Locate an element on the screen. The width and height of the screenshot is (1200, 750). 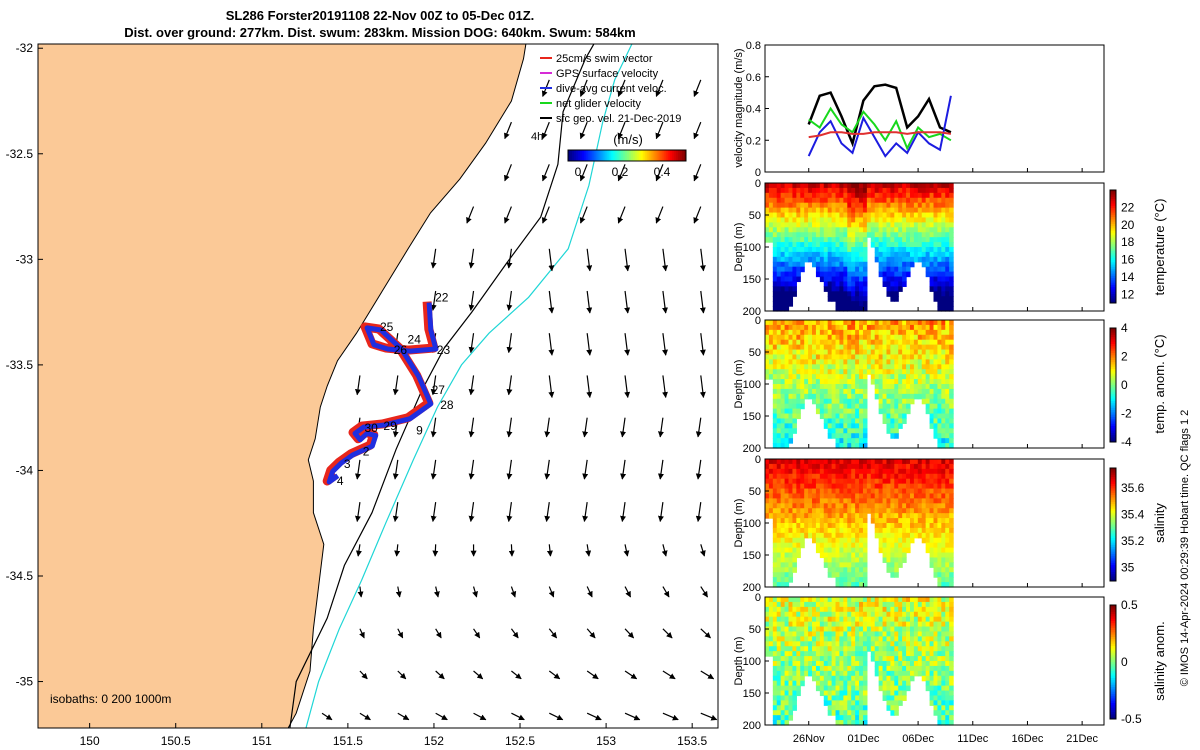
section-colorbar-tick: 35.2 is located at coordinates (1133, 541).